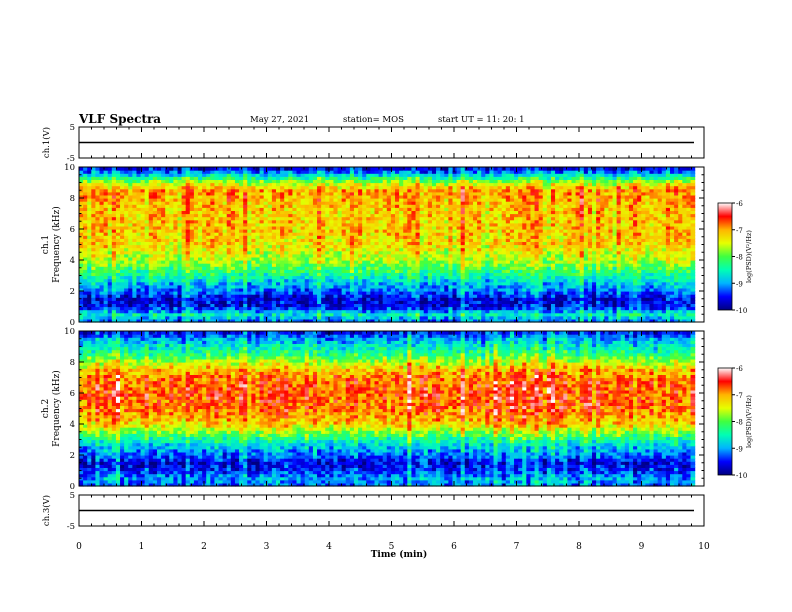 This screenshot has width=792, height=612. I want to click on spectrogram-ch1-ytick-label: 2, so click(72, 292).